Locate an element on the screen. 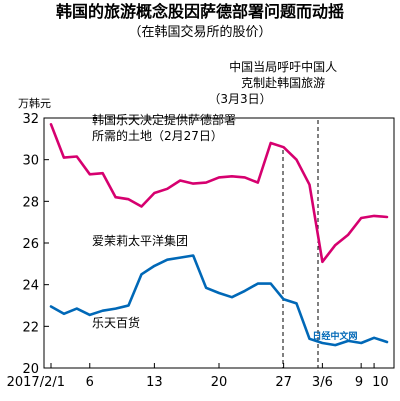 The image size is (400, 401). x-tick-label: 20 is located at coordinates (219, 382).